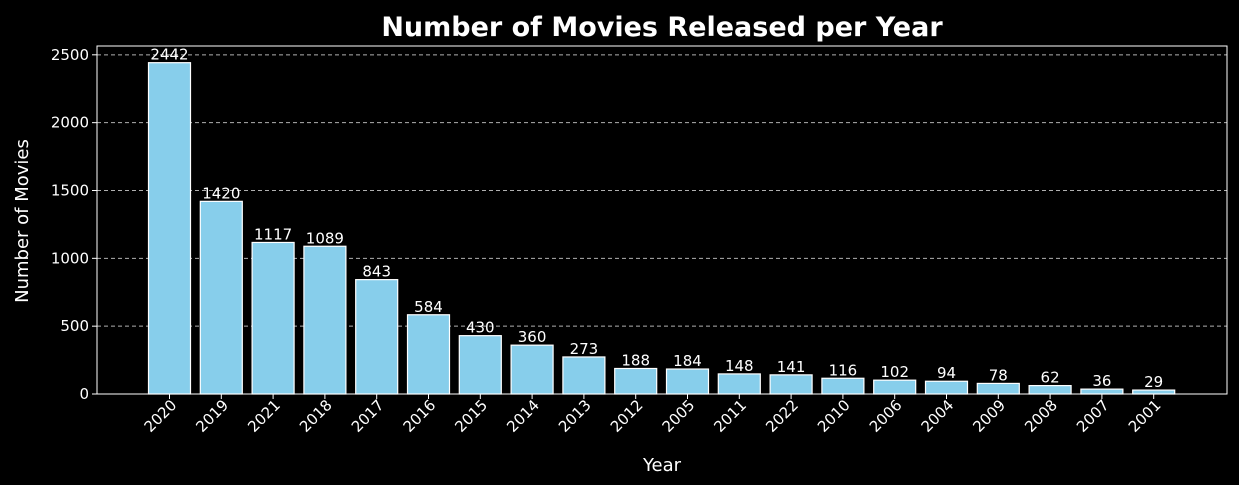 This screenshot has width=1239, height=485. What do you see at coordinates (532, 337) in the screenshot?
I see `data-label-2014: 360` at bounding box center [532, 337].